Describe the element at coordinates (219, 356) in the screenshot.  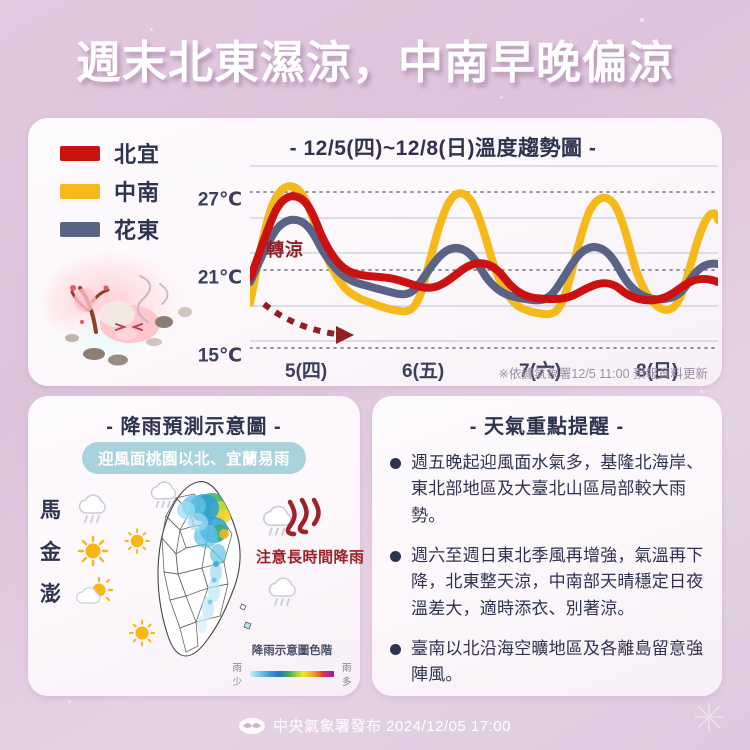
I see `y-tick-15: 15℃` at that location.